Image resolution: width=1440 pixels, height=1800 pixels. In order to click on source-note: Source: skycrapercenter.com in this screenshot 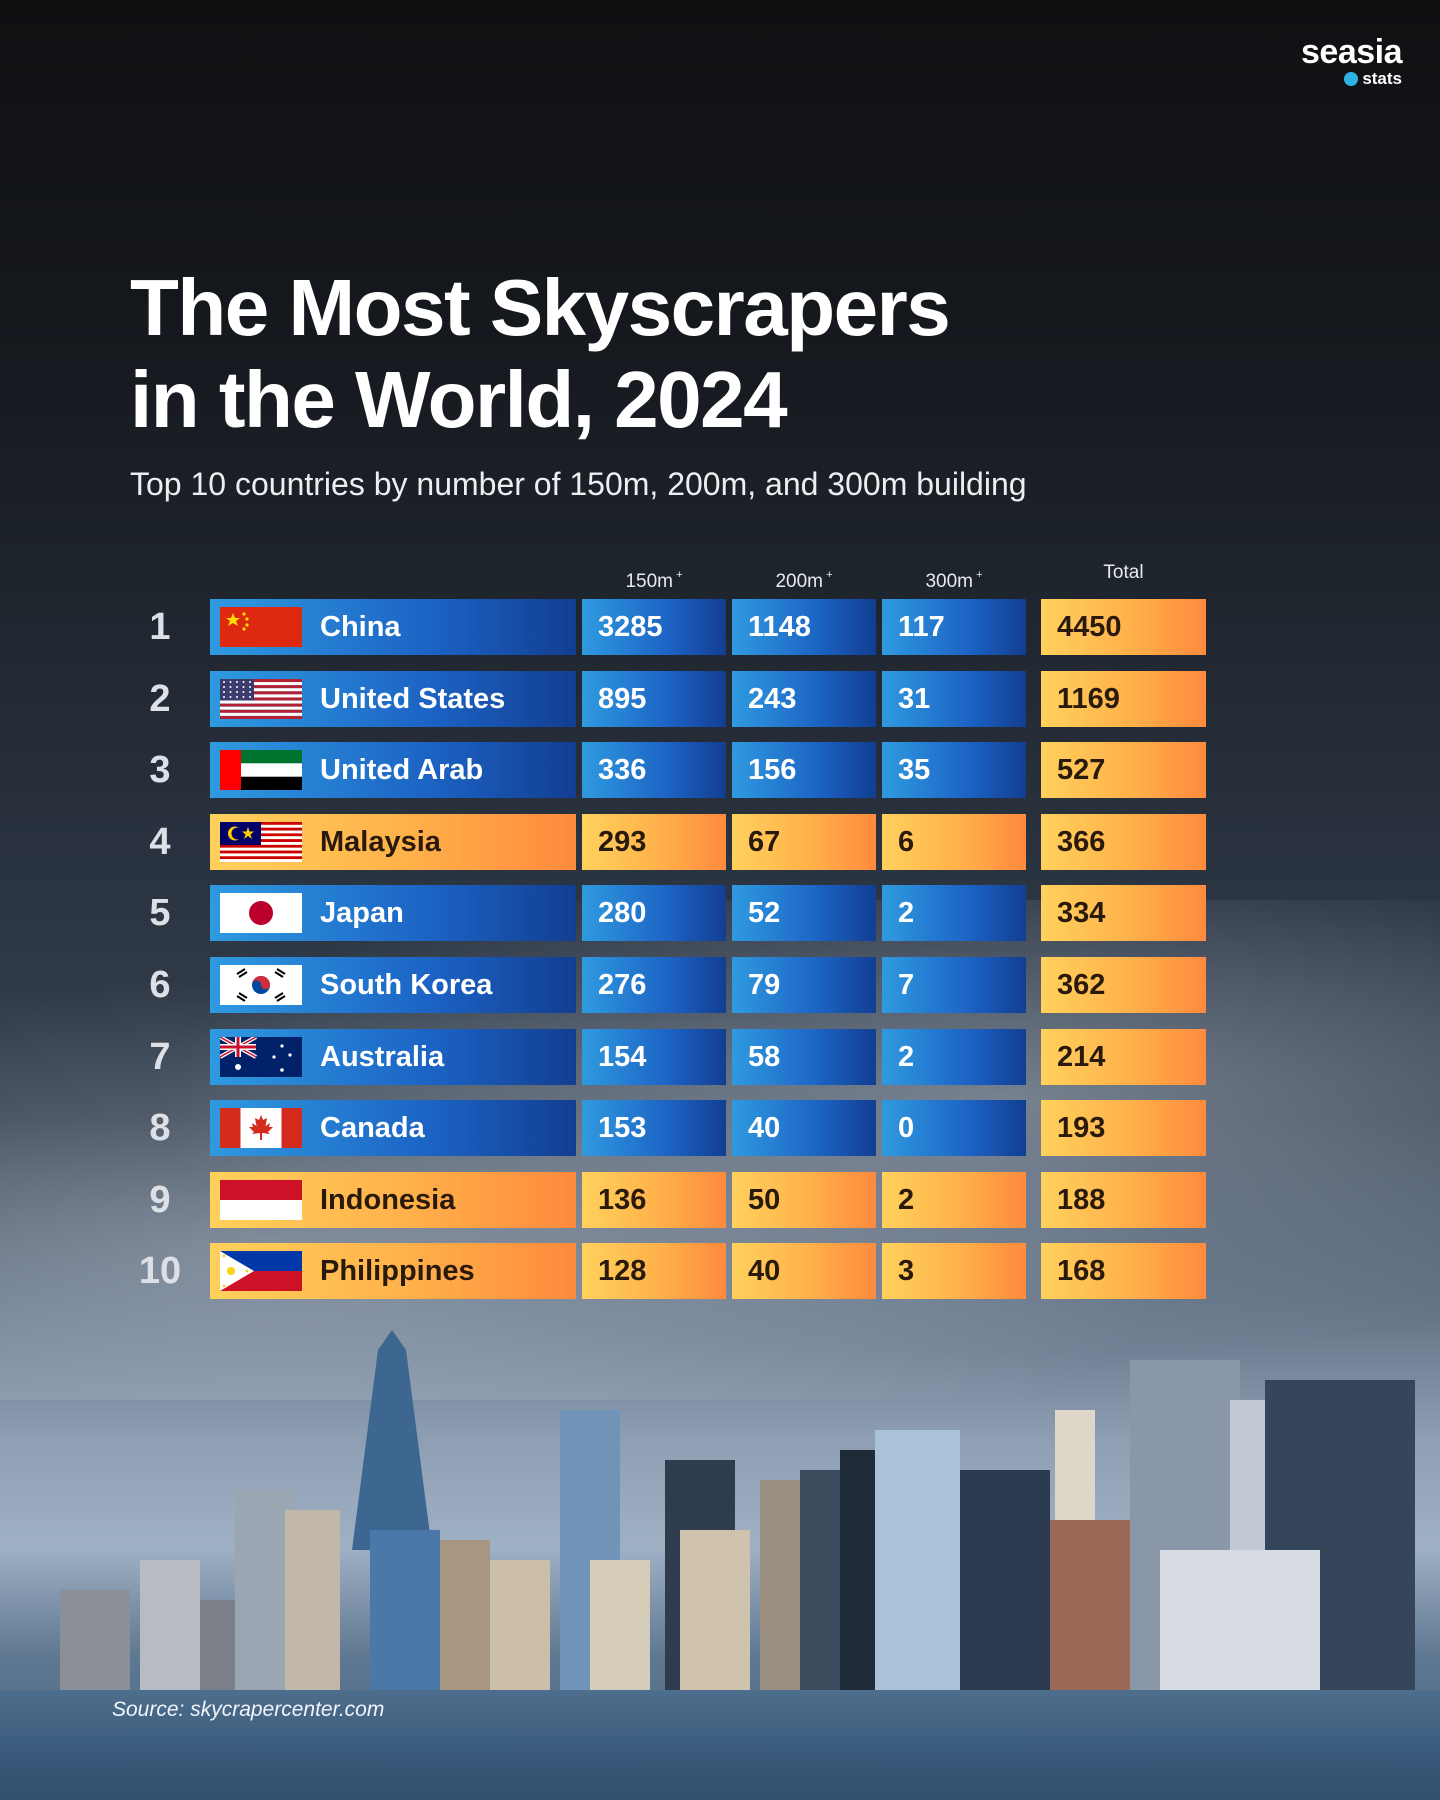, I will do `click(248, 1709)`.